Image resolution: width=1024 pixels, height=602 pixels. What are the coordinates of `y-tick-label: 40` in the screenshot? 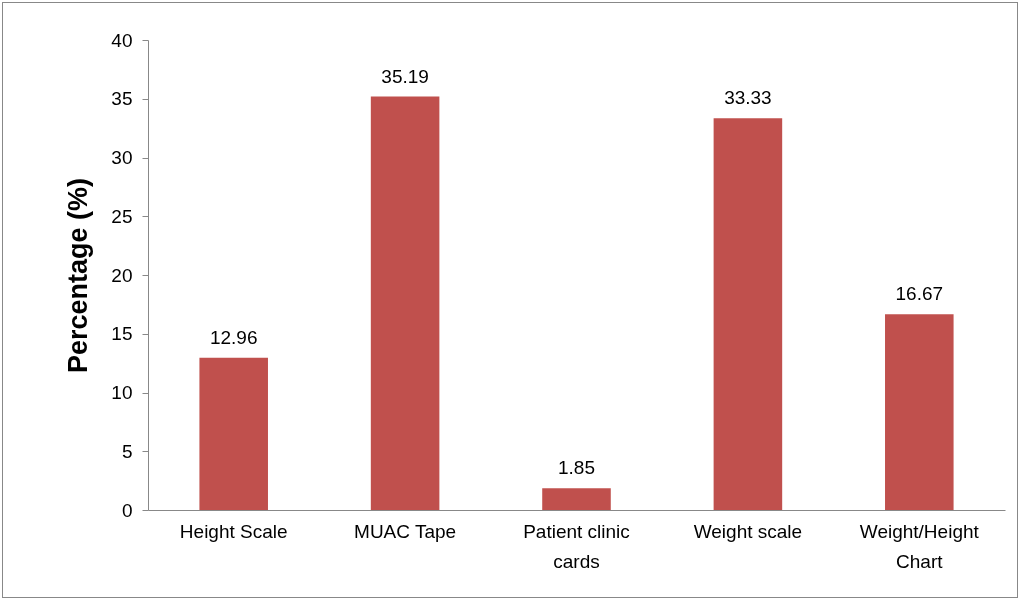 It's located at (122, 40).